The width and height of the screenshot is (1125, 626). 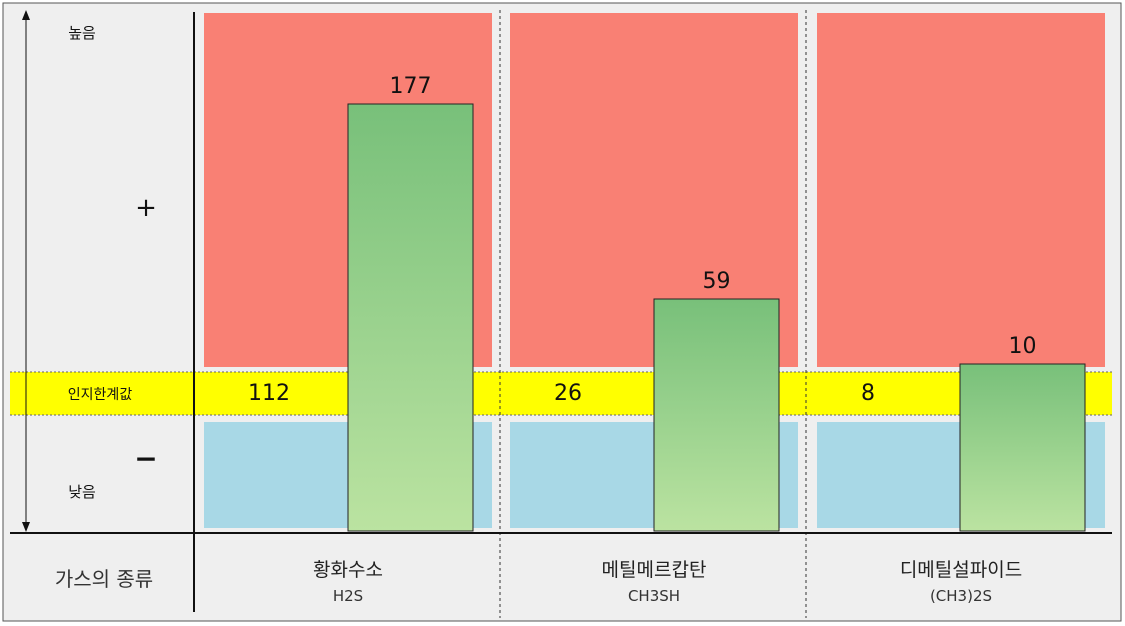 What do you see at coordinates (654, 570) in the screenshot?
I see `category-name-label: 메틸메르캅탄` at bounding box center [654, 570].